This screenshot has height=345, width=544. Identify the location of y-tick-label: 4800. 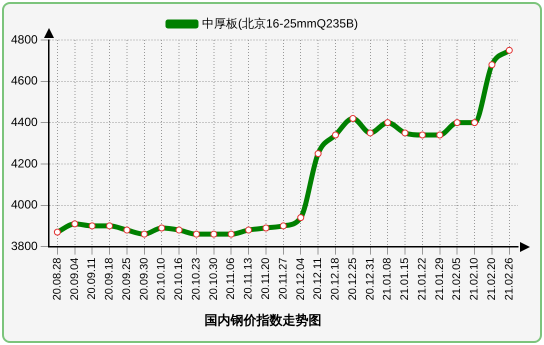
(24, 39).